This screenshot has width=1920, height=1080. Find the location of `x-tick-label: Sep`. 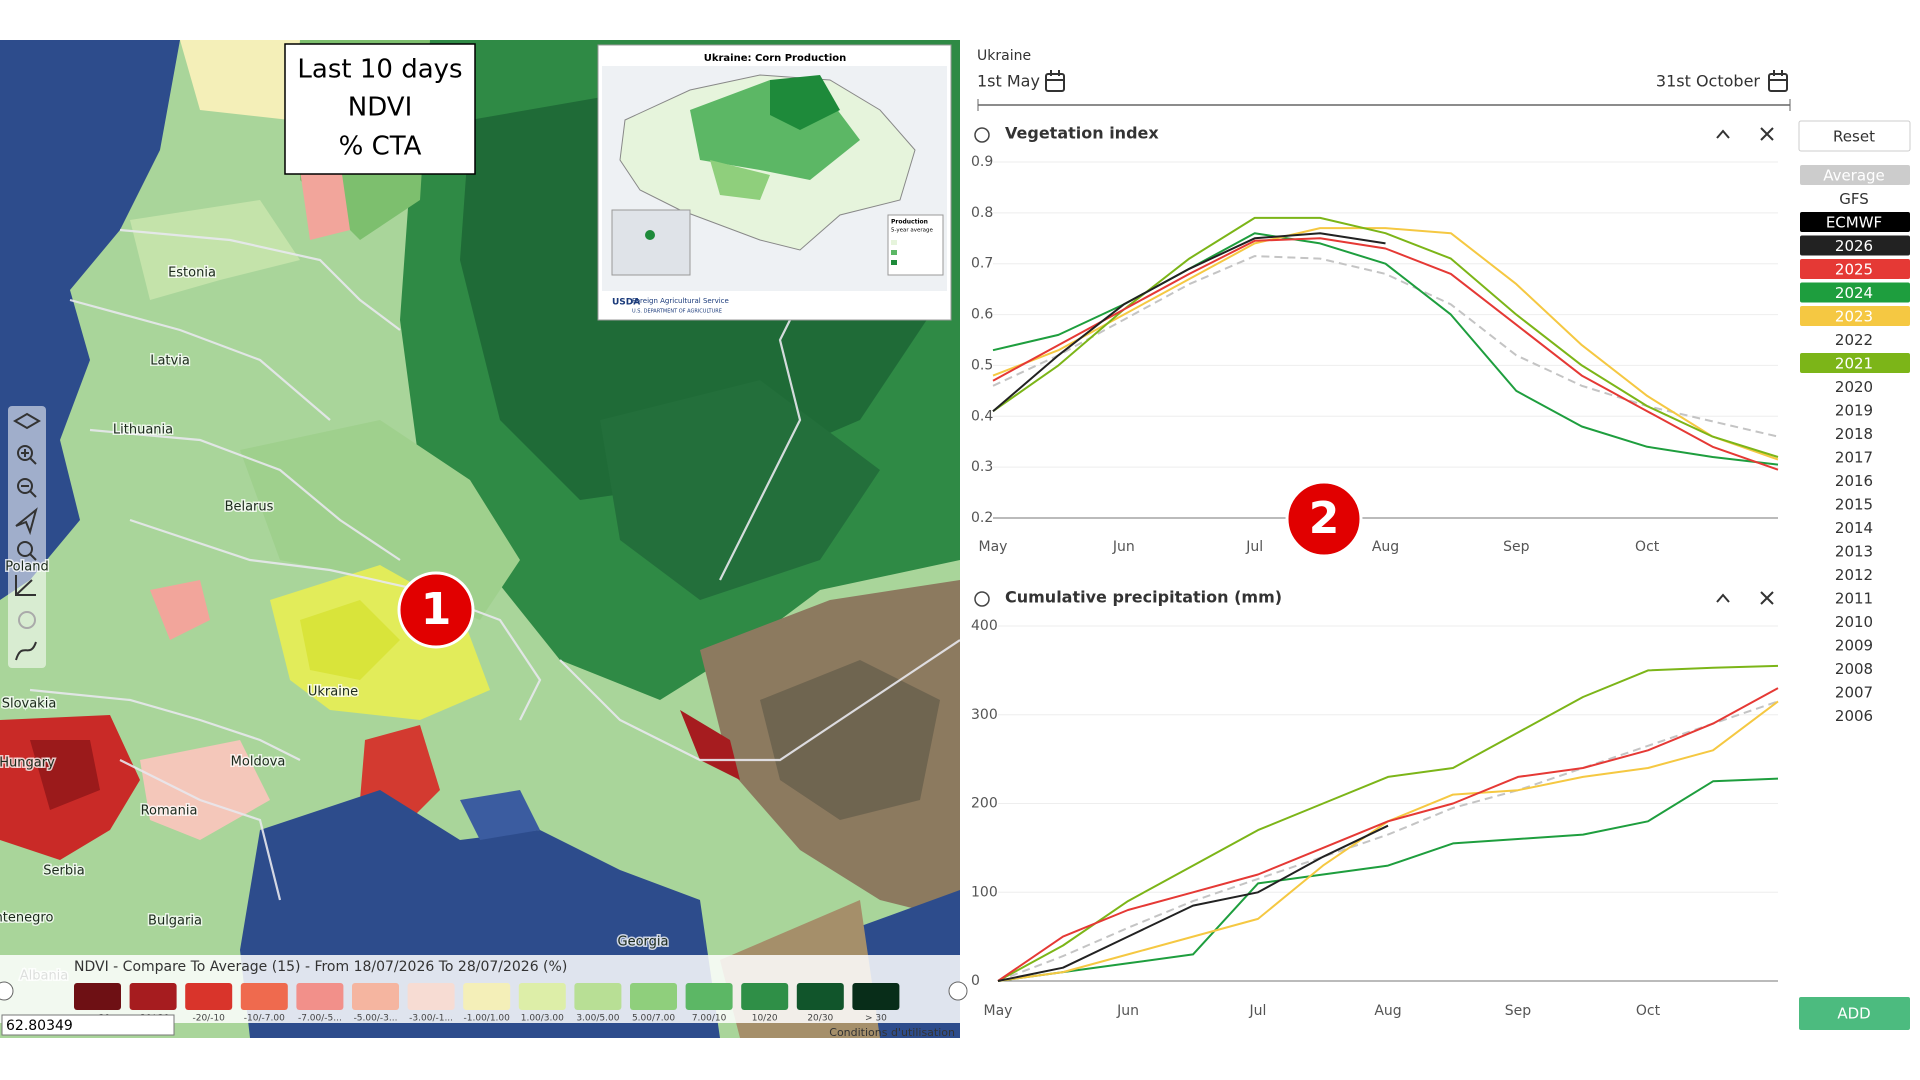

x-tick-label: Sep is located at coordinates (1516, 547).